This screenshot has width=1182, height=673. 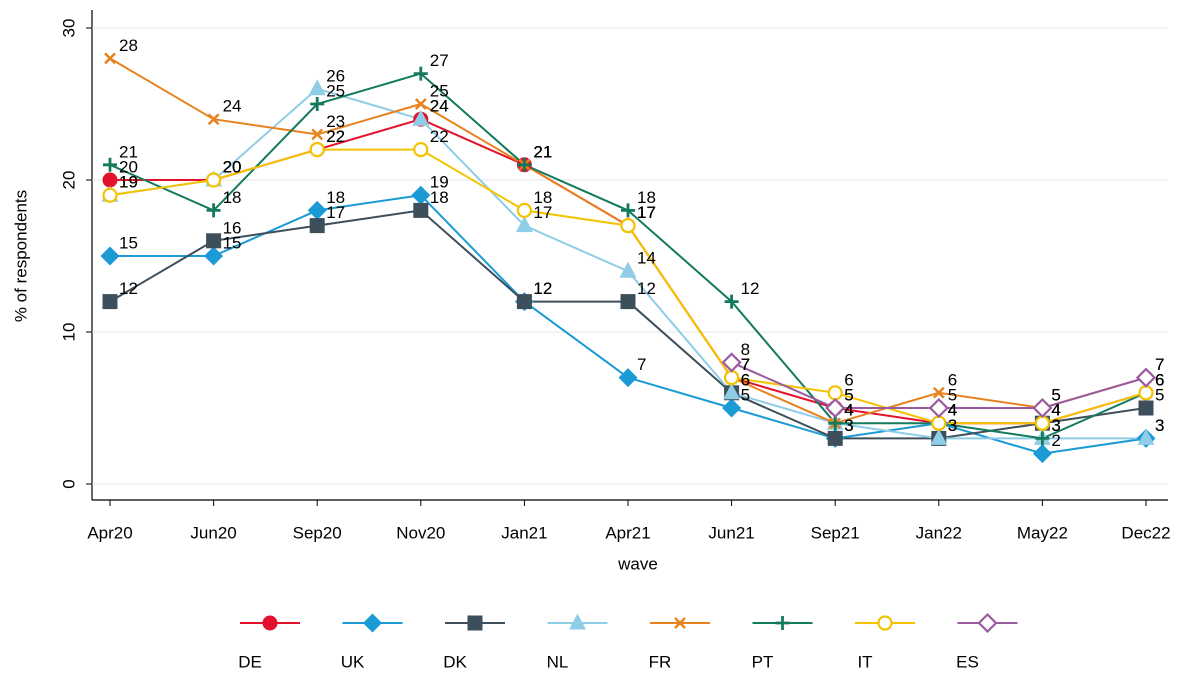 I want to click on x-tick-label: May22, so click(x=1042, y=532).